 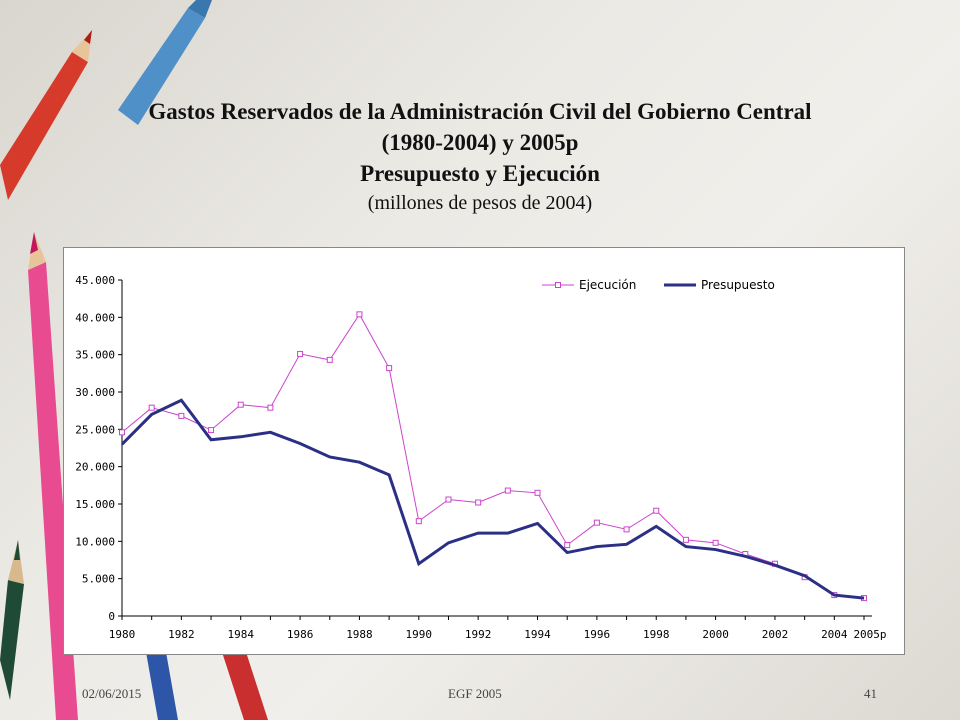 What do you see at coordinates (480, 203) in the screenshot?
I see `title-units: (millones de pesos de 2004)` at bounding box center [480, 203].